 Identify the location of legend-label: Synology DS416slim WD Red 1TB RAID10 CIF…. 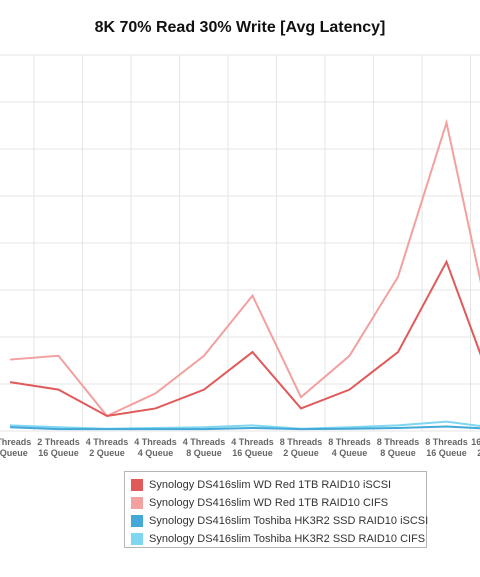
(269, 503).